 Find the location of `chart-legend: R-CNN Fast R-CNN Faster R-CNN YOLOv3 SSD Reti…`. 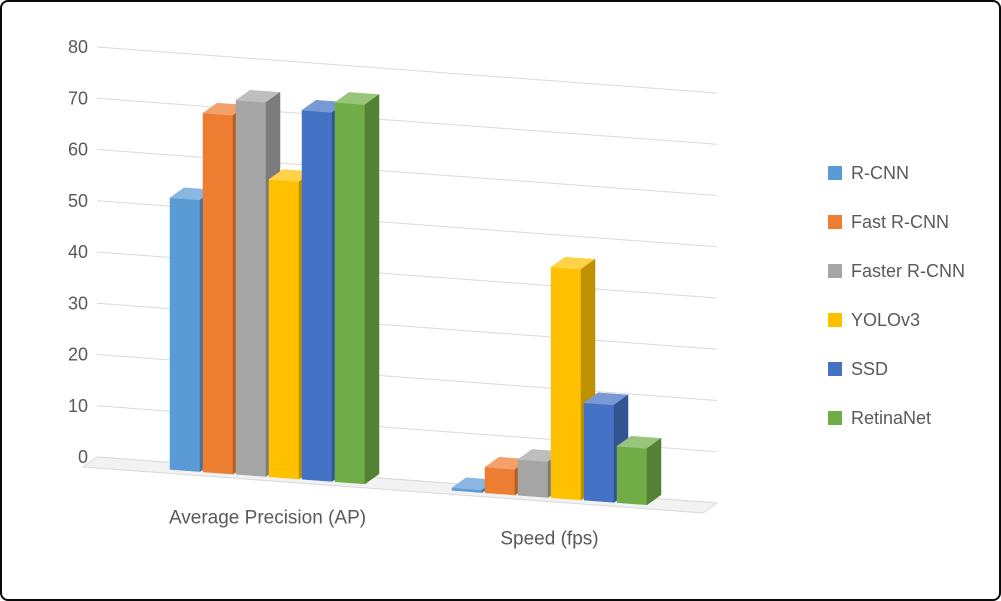

chart-legend: R-CNN Fast R-CNN Faster R-CNN YOLOv3 SSD Reti… is located at coordinates (896, 295).